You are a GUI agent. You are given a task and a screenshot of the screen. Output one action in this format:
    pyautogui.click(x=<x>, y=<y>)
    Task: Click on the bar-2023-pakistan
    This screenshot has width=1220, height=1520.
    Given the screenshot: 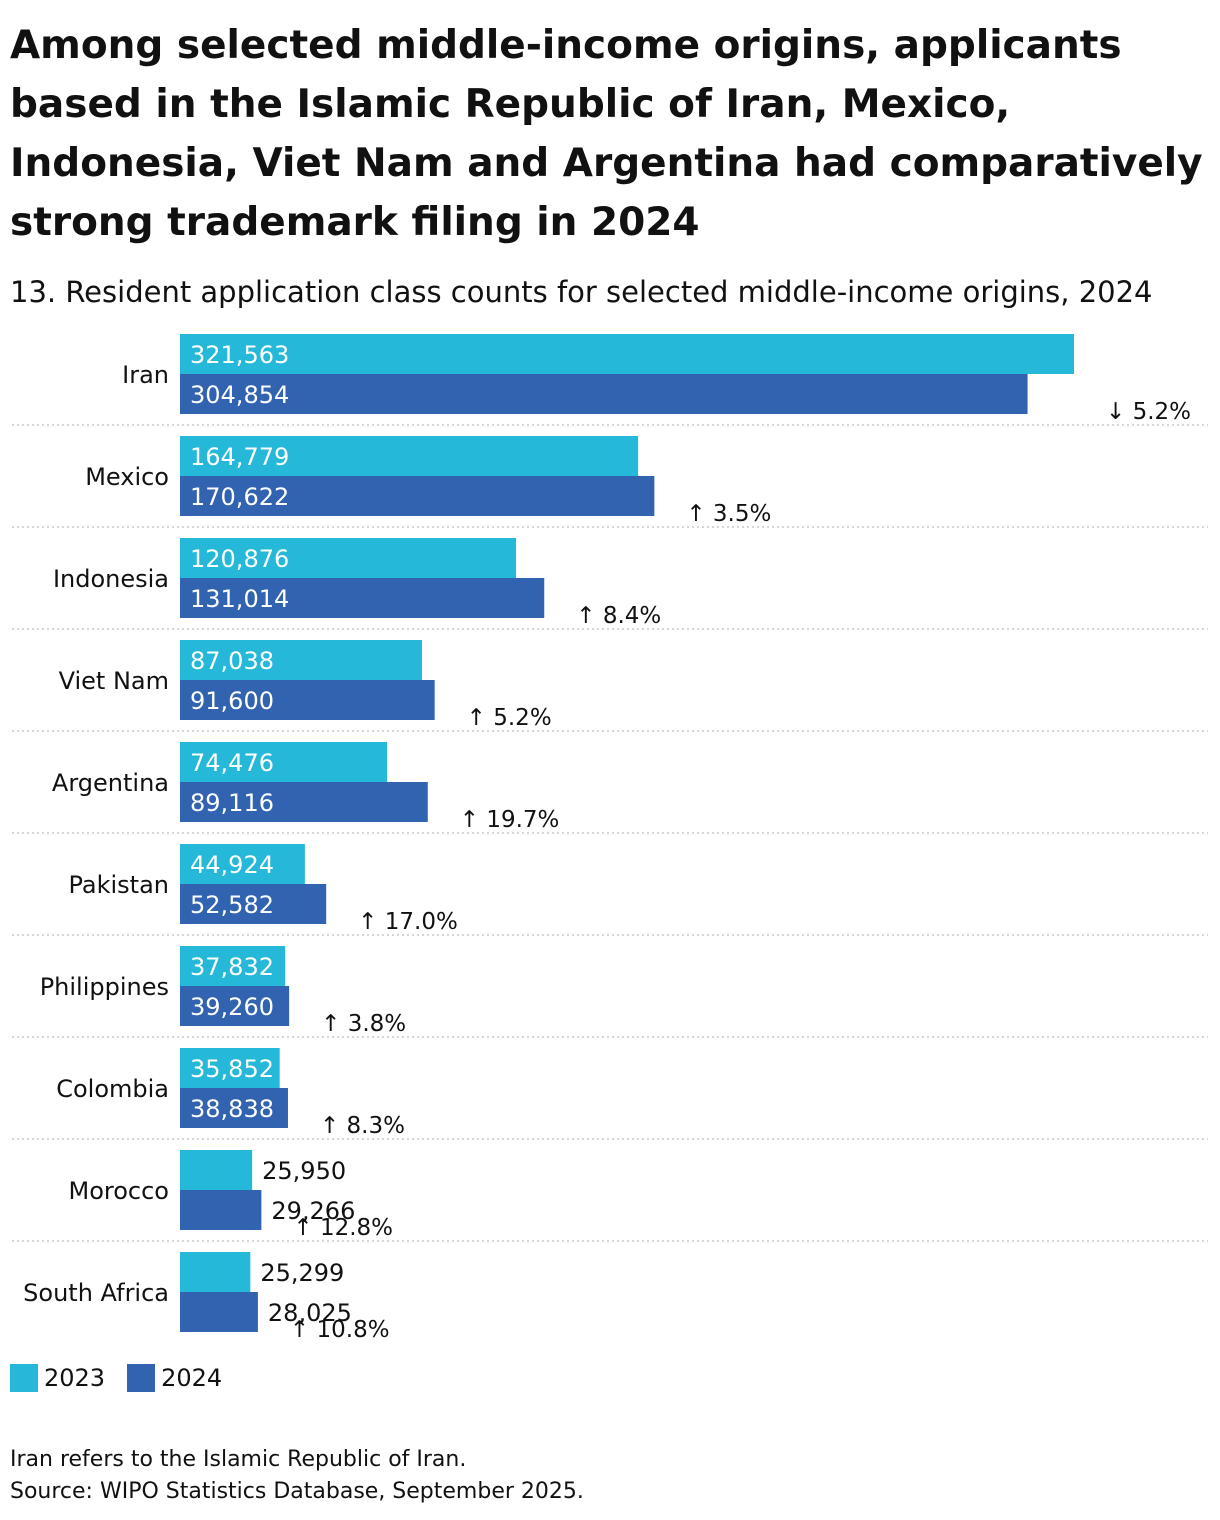 What is the action you would take?
    pyautogui.click(x=242, y=864)
    